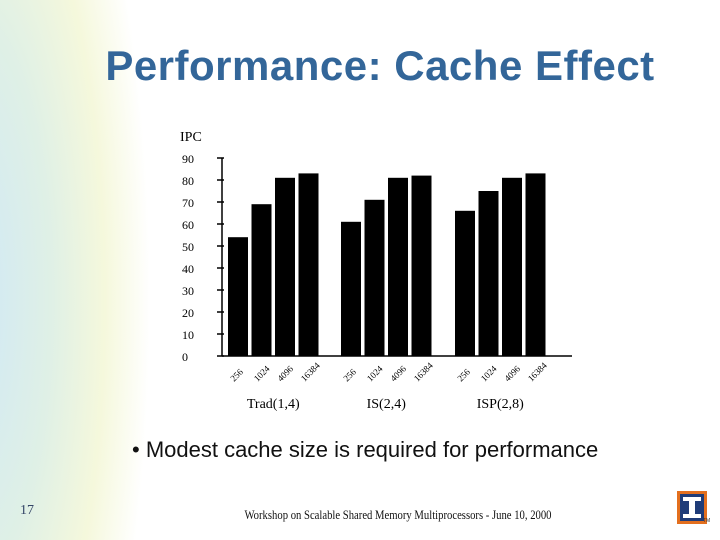  I want to click on y-tick-label: 40, so click(188, 269).